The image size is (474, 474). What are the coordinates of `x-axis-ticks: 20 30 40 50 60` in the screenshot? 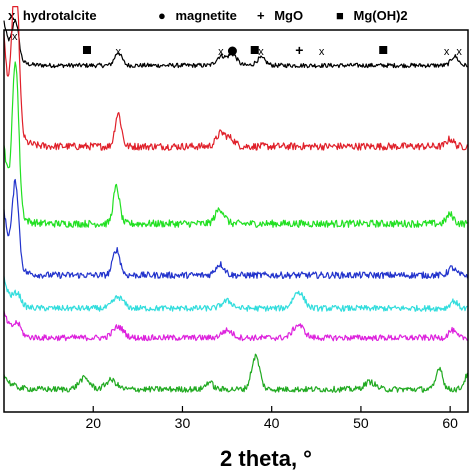 It's located at (271, 418).